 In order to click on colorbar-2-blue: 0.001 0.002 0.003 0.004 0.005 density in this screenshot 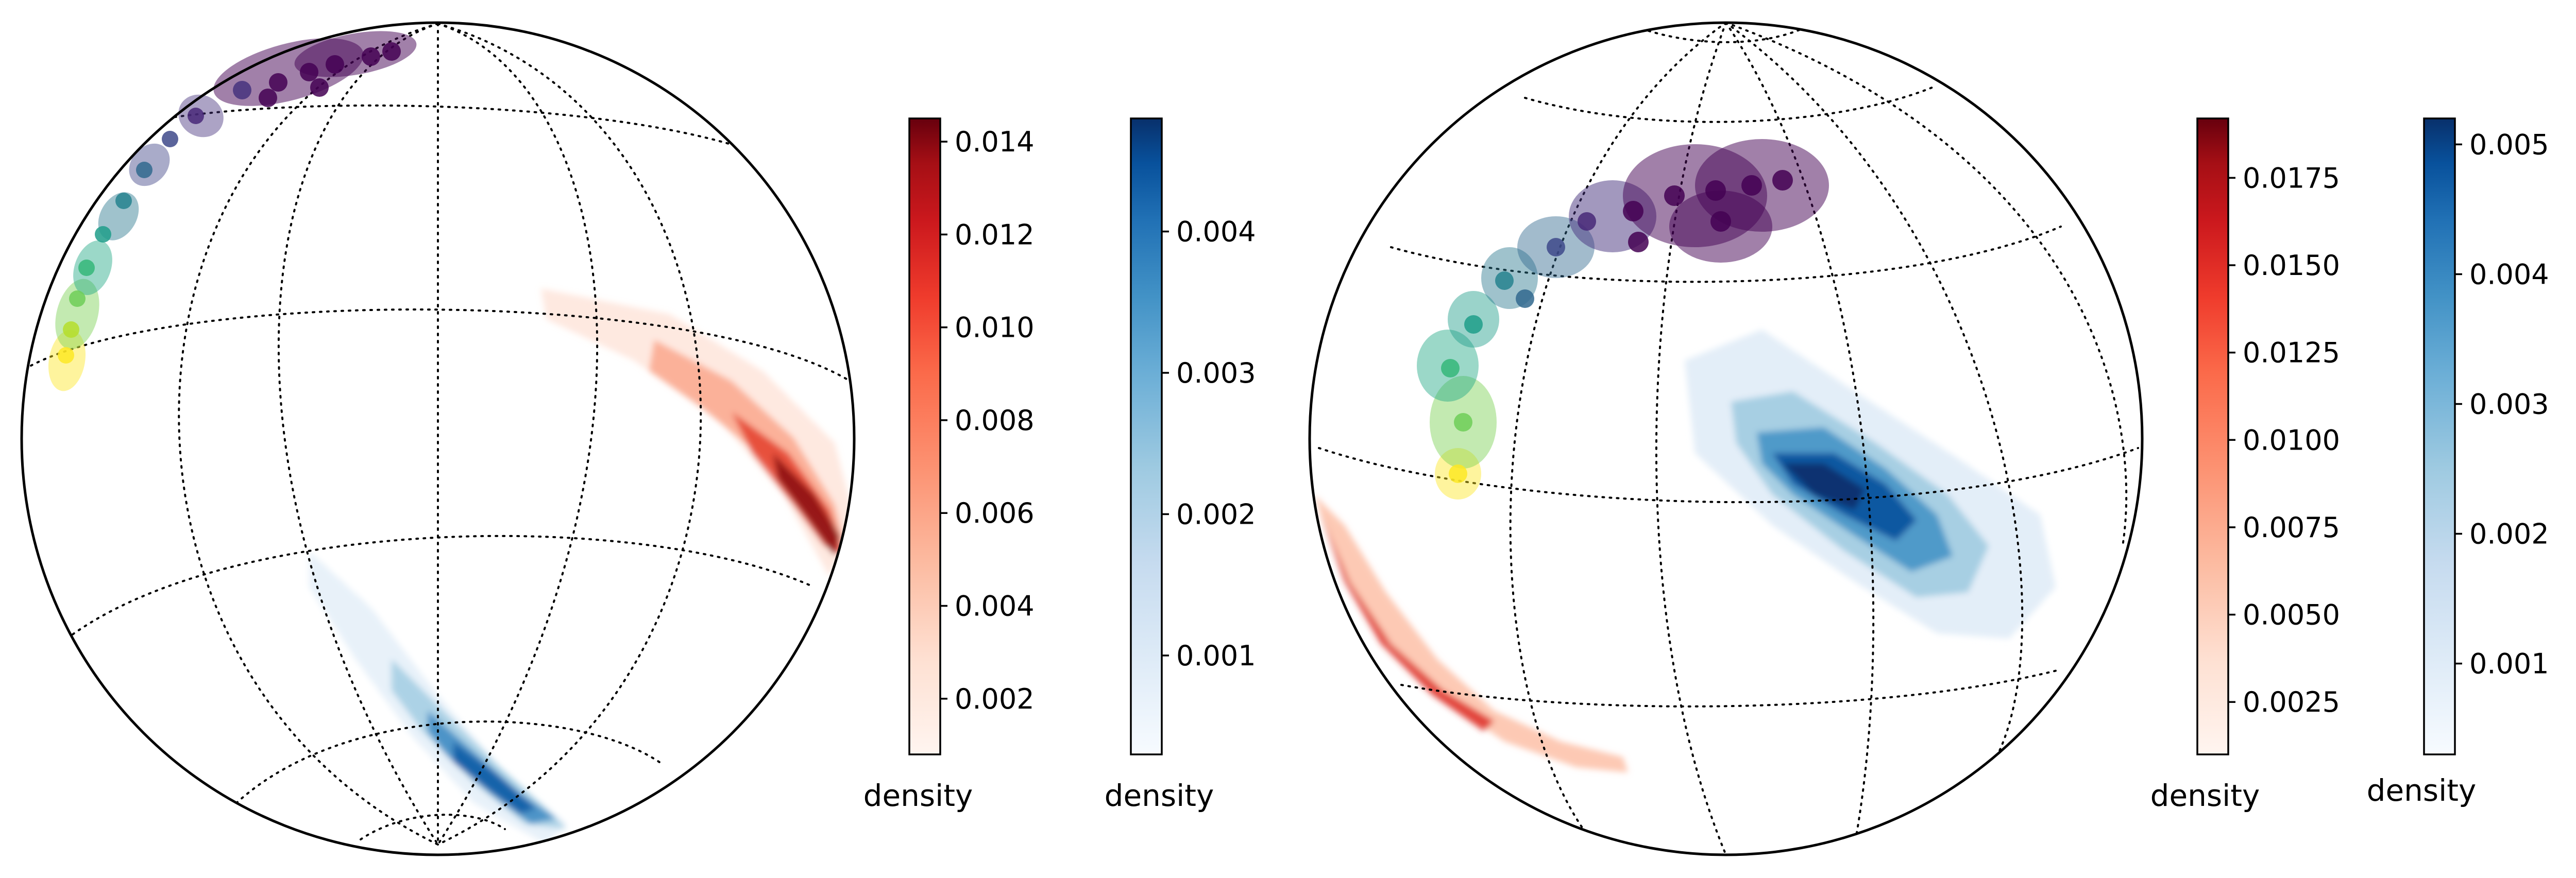, I will do `click(2458, 463)`.